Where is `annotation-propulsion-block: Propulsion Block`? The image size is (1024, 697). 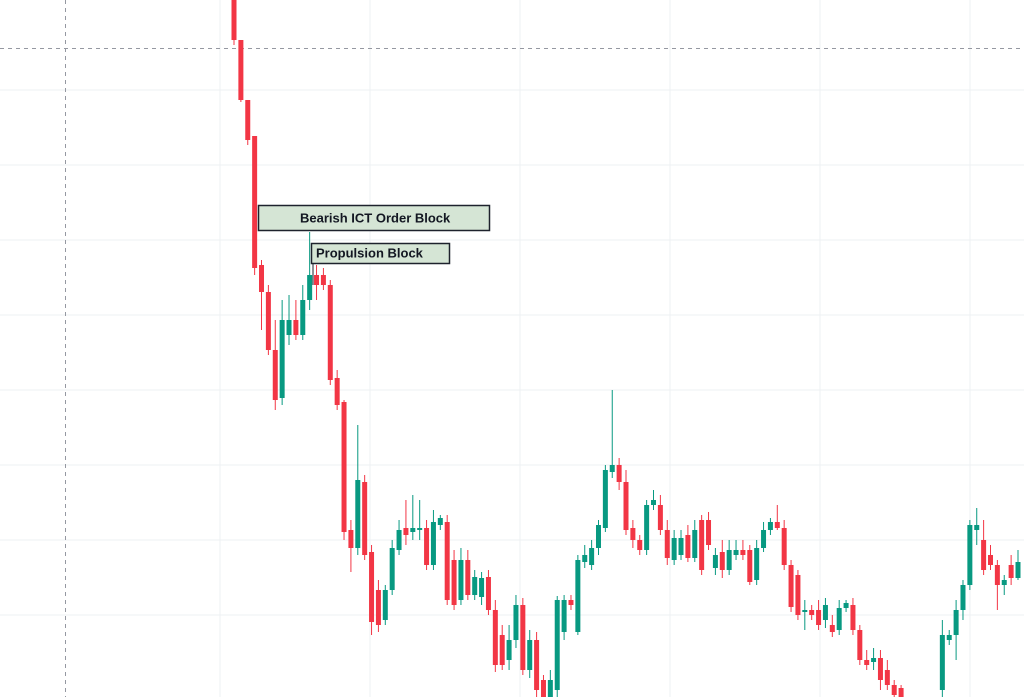
annotation-propulsion-block: Propulsion Block is located at coordinates (380, 263).